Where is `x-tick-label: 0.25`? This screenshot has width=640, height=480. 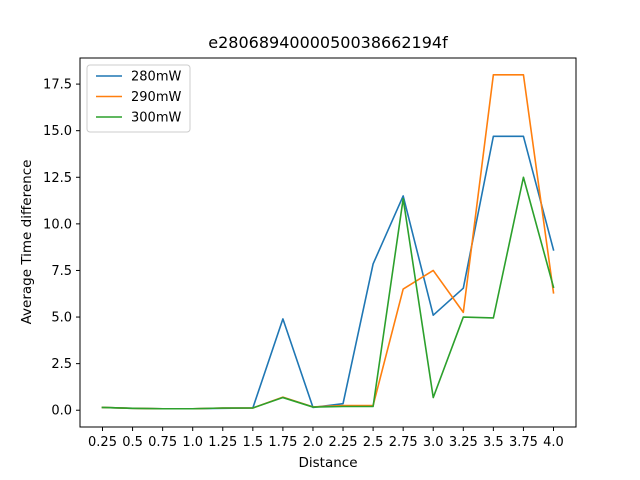 x-tick-label: 0.25 is located at coordinates (102, 442).